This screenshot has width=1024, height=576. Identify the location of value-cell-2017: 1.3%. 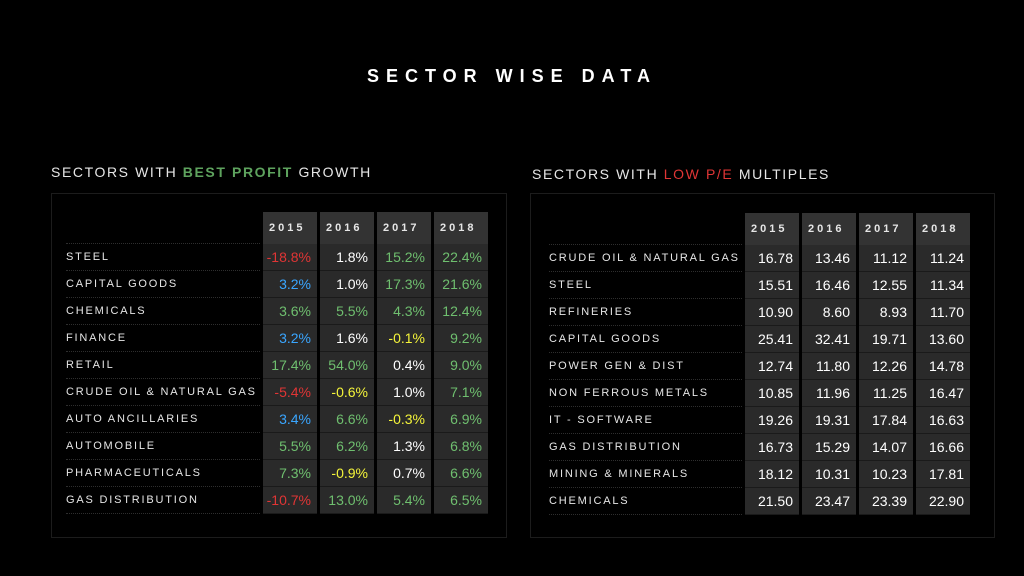
(404, 446).